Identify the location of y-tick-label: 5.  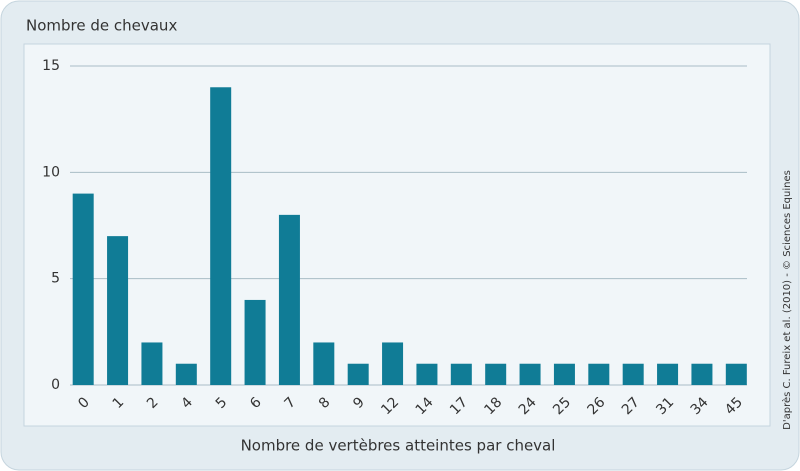
(55, 279).